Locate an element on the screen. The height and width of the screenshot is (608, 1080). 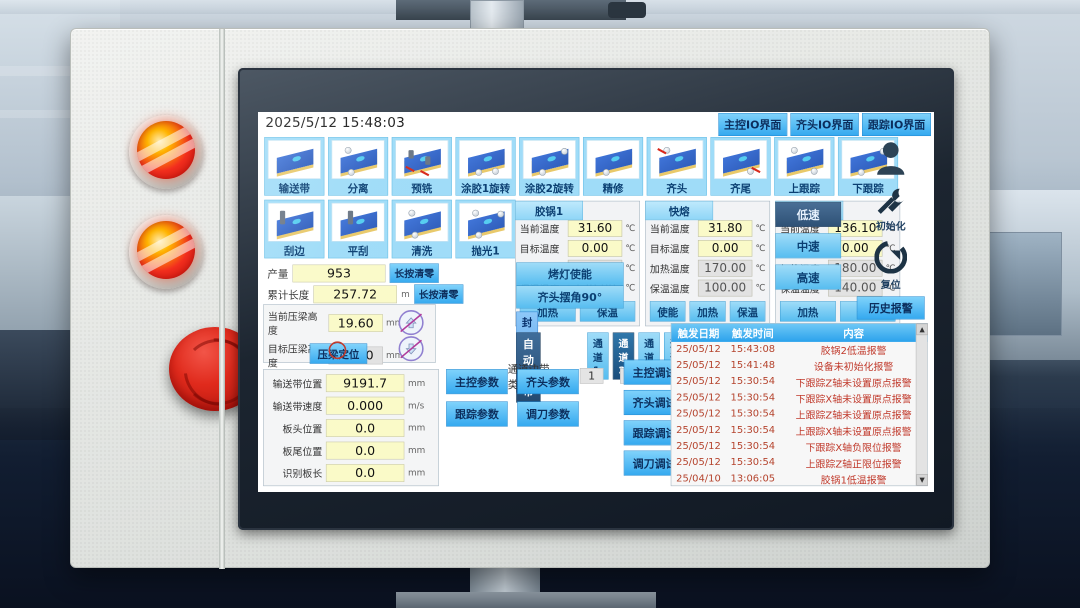
temp-value-heat: 180.00 is located at coordinates (855, 268).